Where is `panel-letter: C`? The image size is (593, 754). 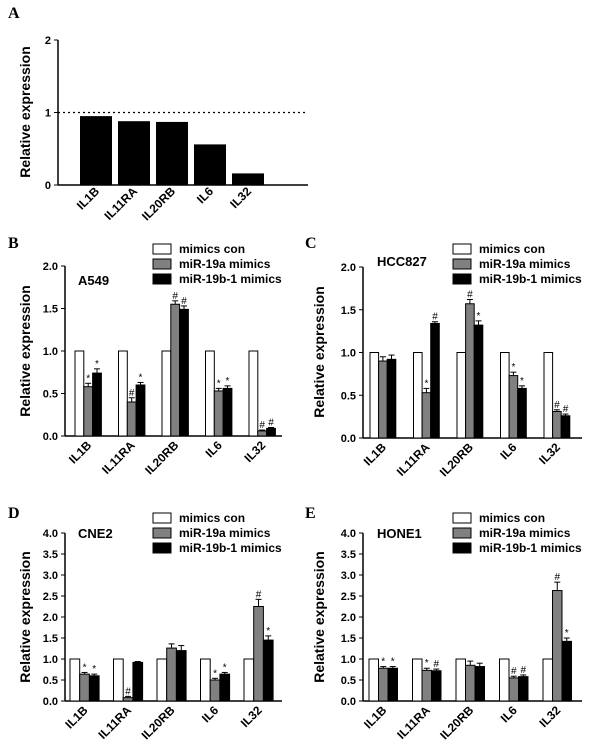 panel-letter: C is located at coordinates (311, 243).